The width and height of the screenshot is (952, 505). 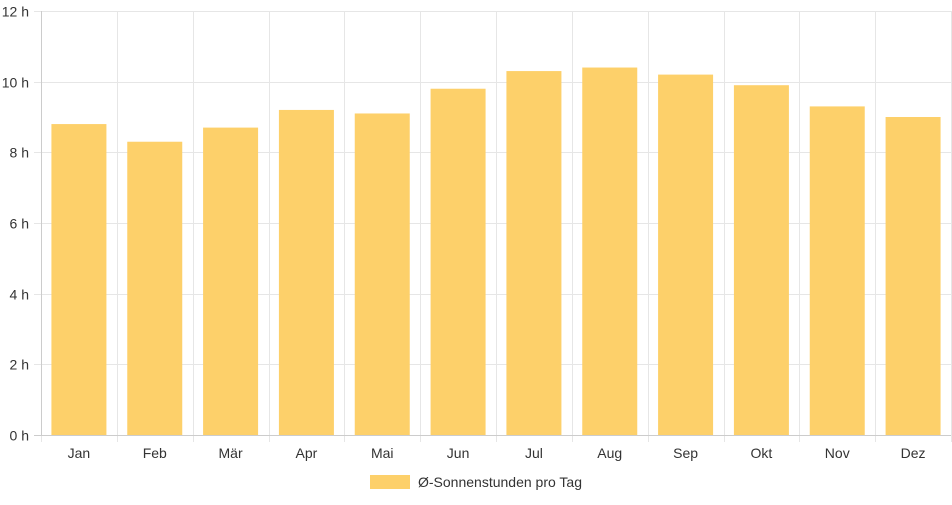 What do you see at coordinates (685, 453) in the screenshot?
I see `x-tick-label: Sep` at bounding box center [685, 453].